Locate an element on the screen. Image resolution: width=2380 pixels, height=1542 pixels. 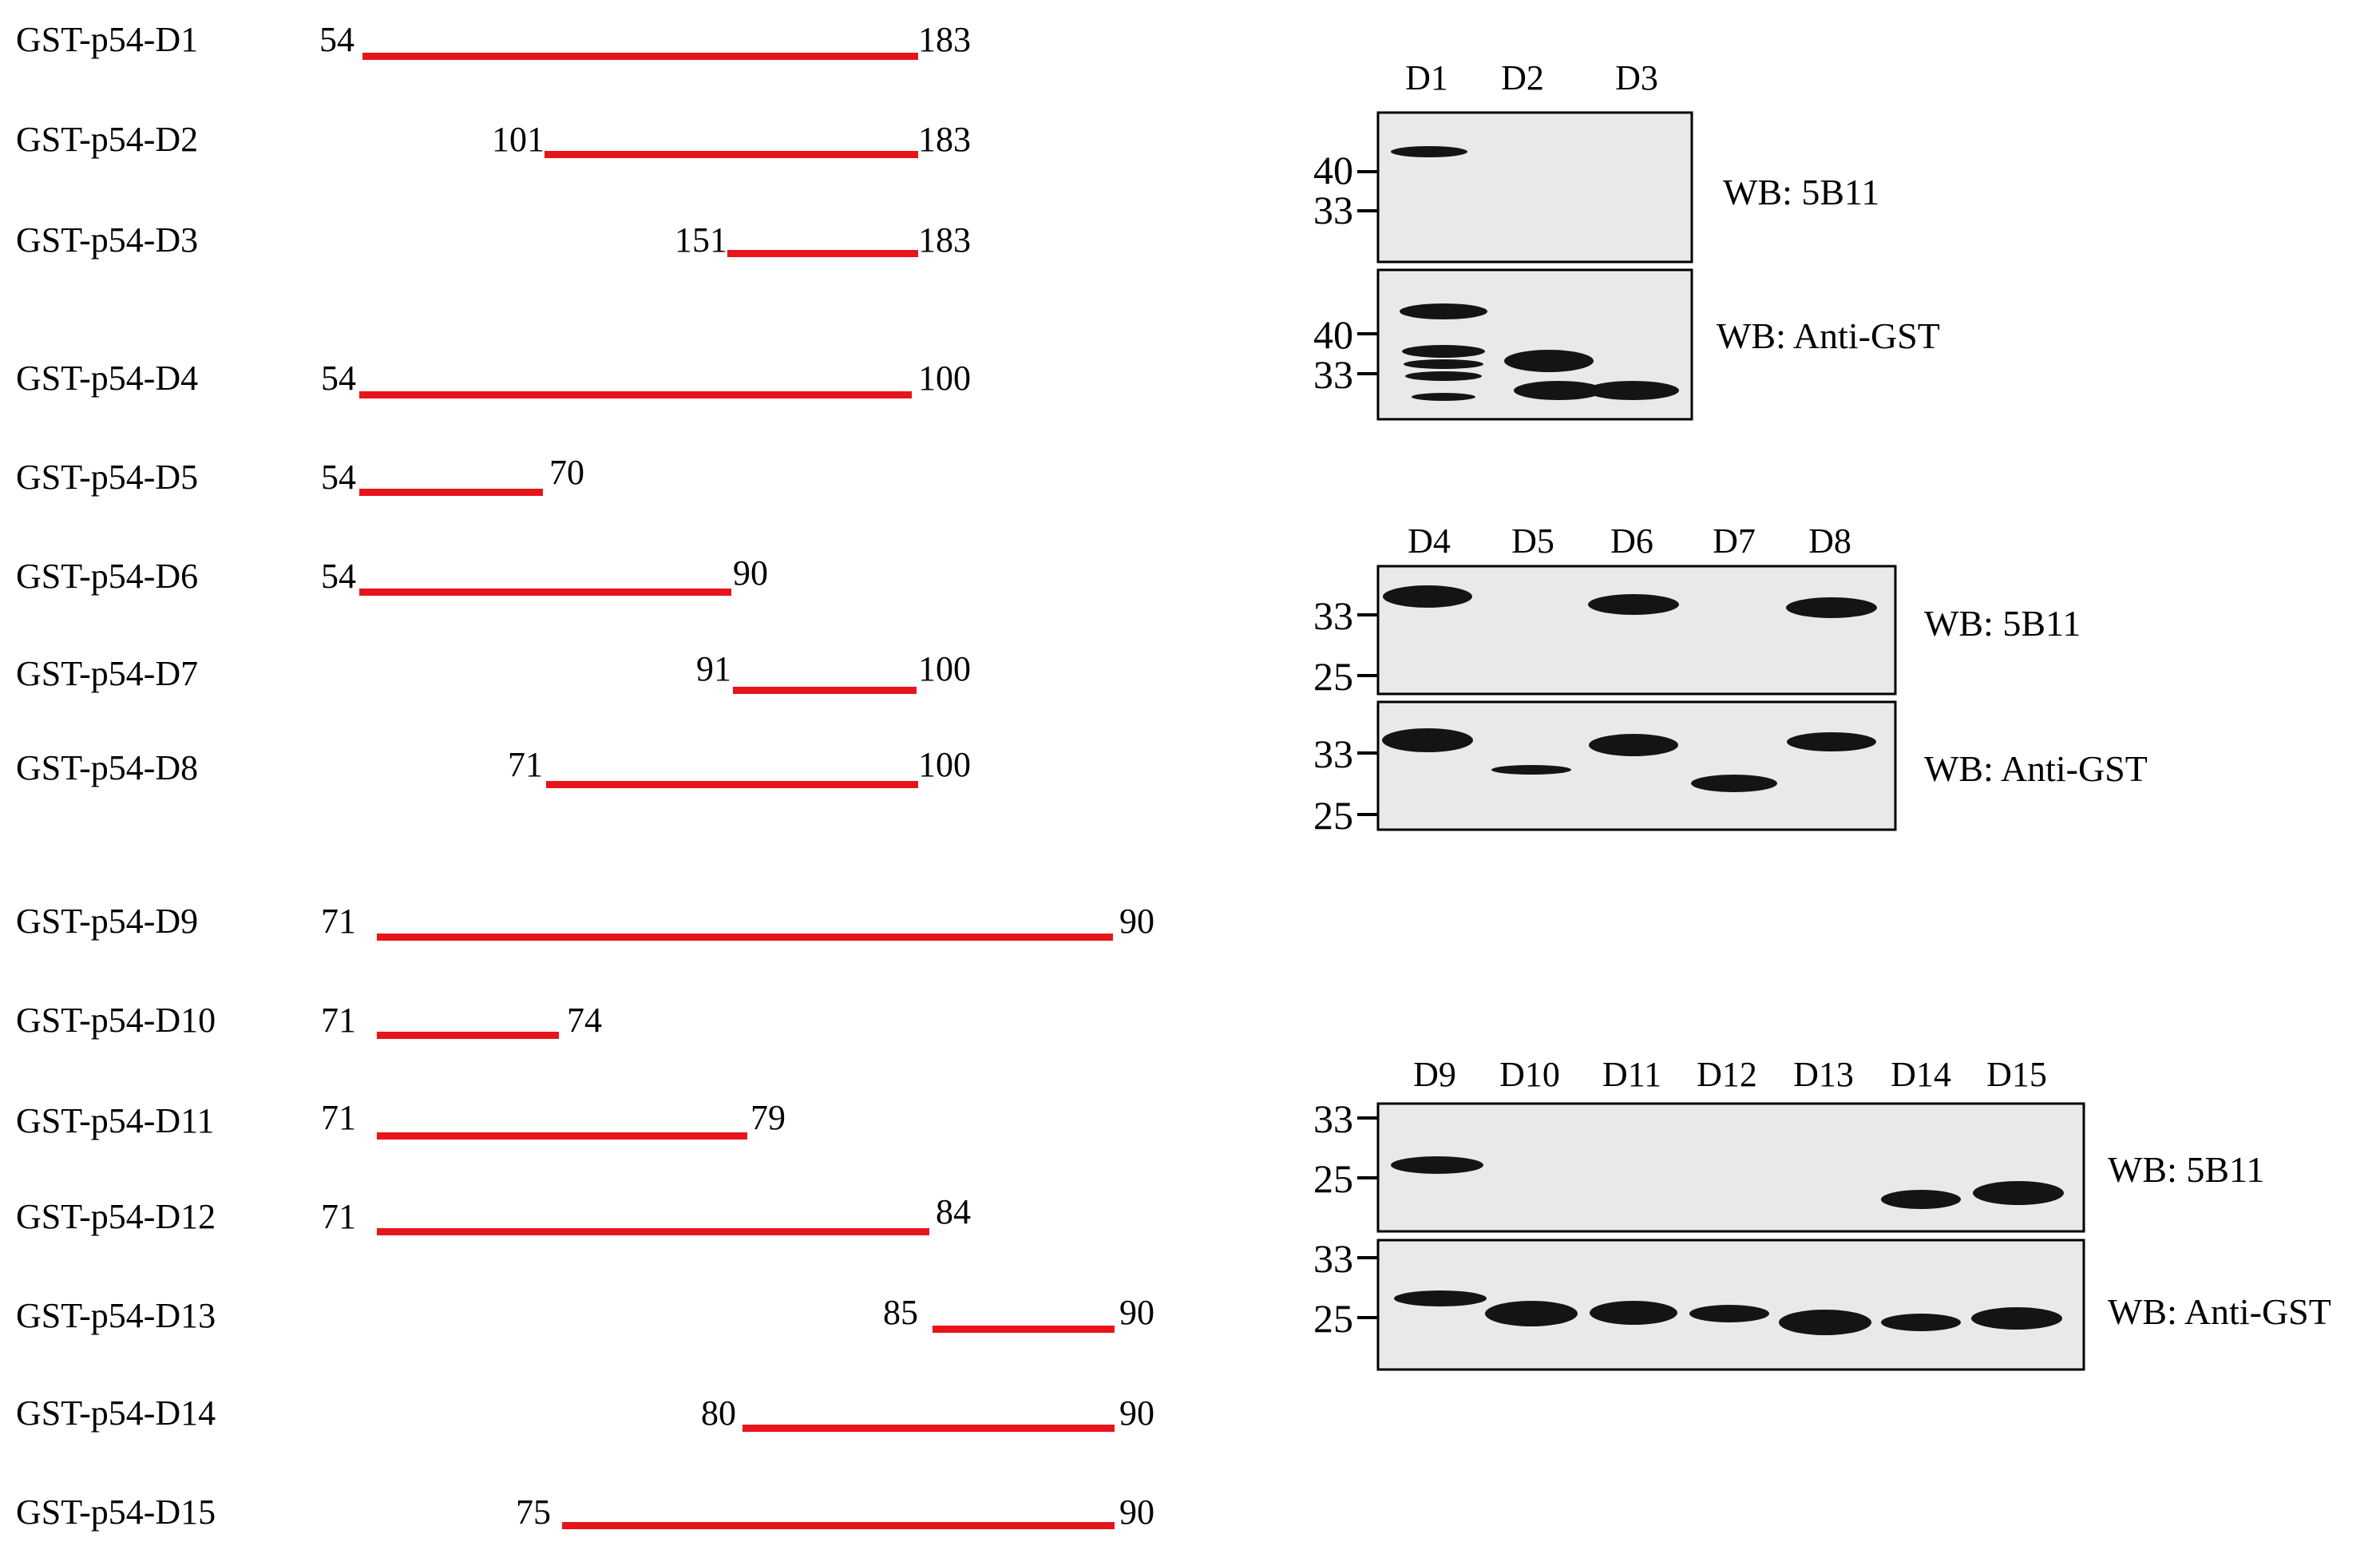
lane-label: D10 is located at coordinates (1529, 1074).